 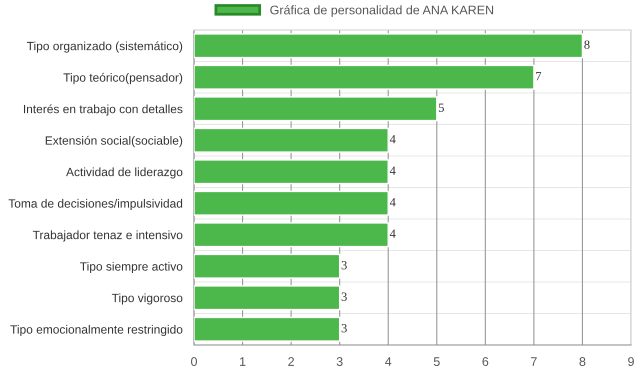 What do you see at coordinates (107, 236) in the screenshot?
I see `y-tick-label: Trabajador tenaz e intensivo` at bounding box center [107, 236].